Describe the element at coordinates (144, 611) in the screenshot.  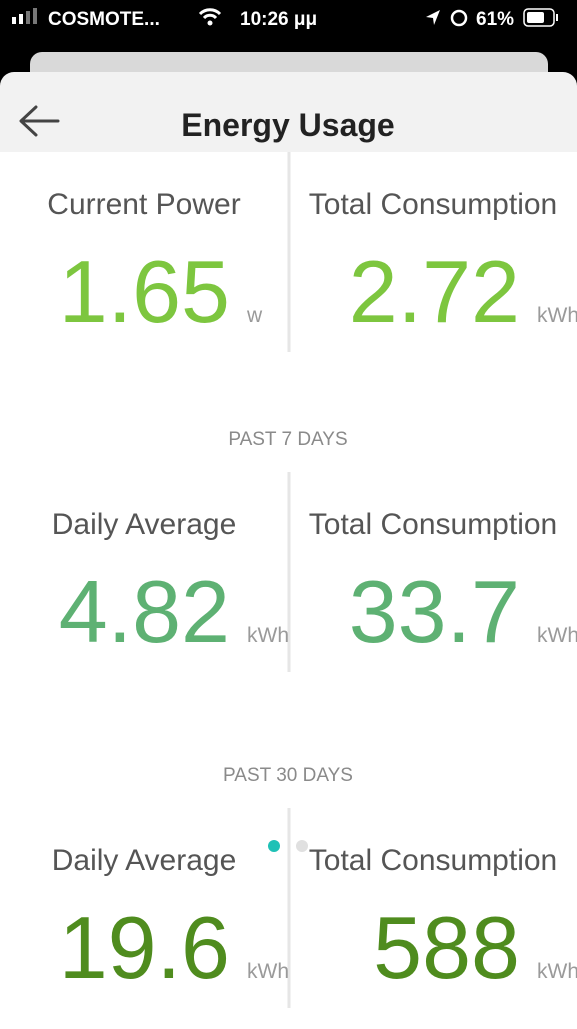
I see `tile-value: 4.82` at that location.